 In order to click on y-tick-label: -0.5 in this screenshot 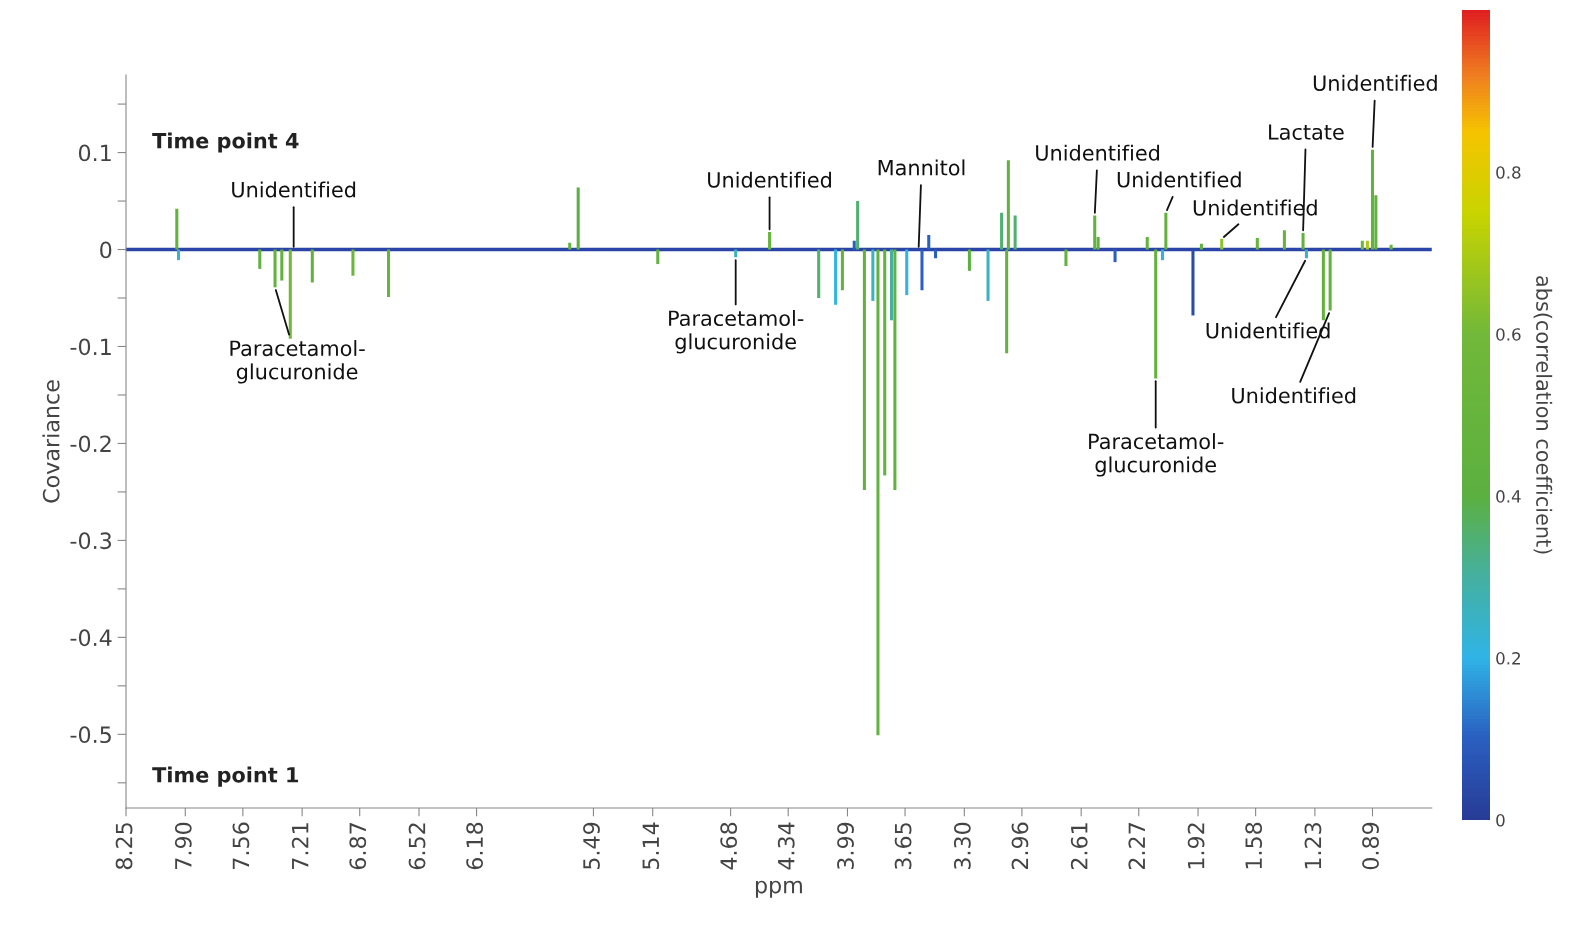, I will do `click(90, 735)`.